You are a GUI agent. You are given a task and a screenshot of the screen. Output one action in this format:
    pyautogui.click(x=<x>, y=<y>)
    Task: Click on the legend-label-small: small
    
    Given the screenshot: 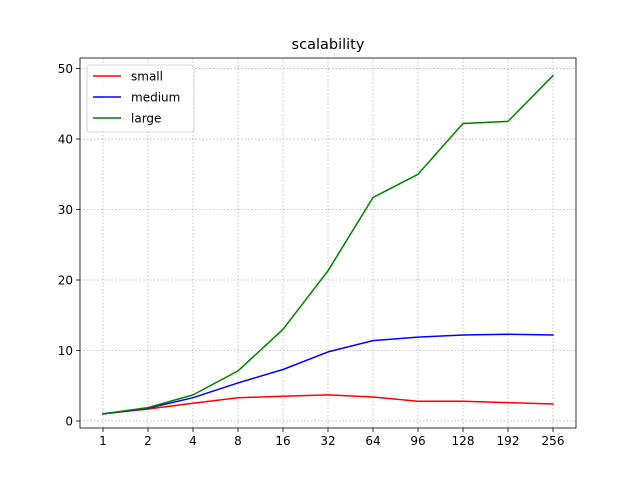 What is the action you would take?
    pyautogui.click(x=147, y=77)
    